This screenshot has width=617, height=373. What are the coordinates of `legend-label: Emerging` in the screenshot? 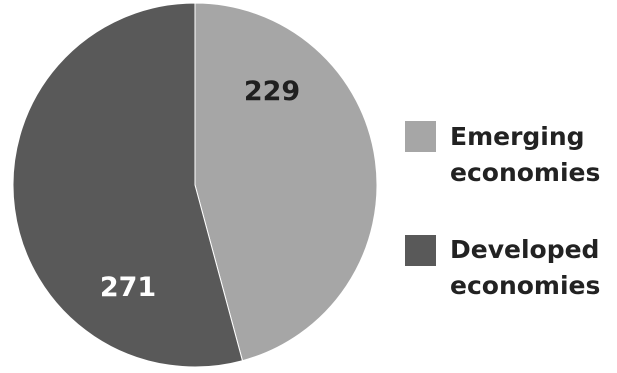 It's located at (517, 136).